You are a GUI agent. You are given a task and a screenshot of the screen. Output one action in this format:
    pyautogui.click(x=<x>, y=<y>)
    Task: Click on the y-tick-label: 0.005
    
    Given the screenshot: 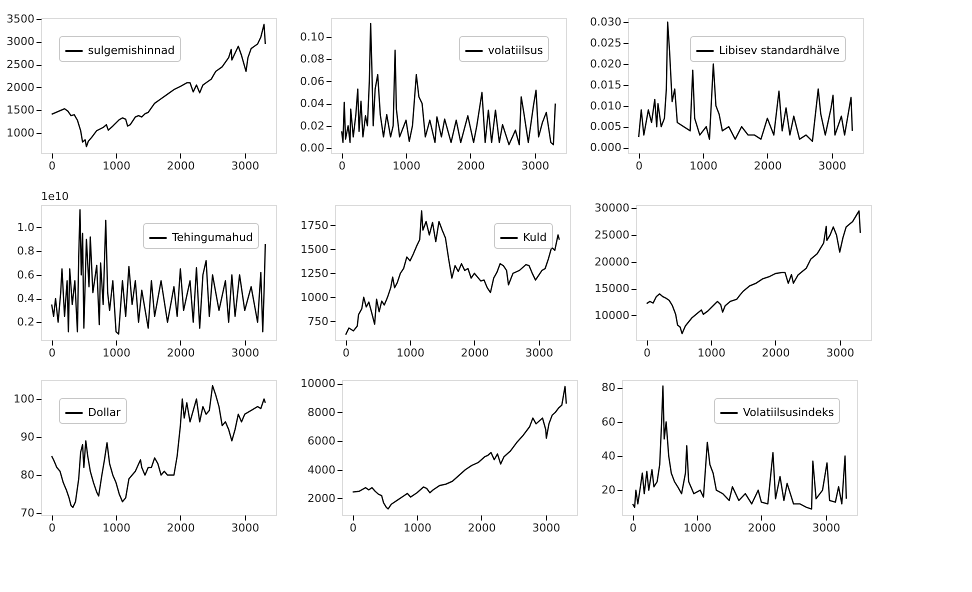 What is the action you would take?
    pyautogui.click(x=606, y=127)
    